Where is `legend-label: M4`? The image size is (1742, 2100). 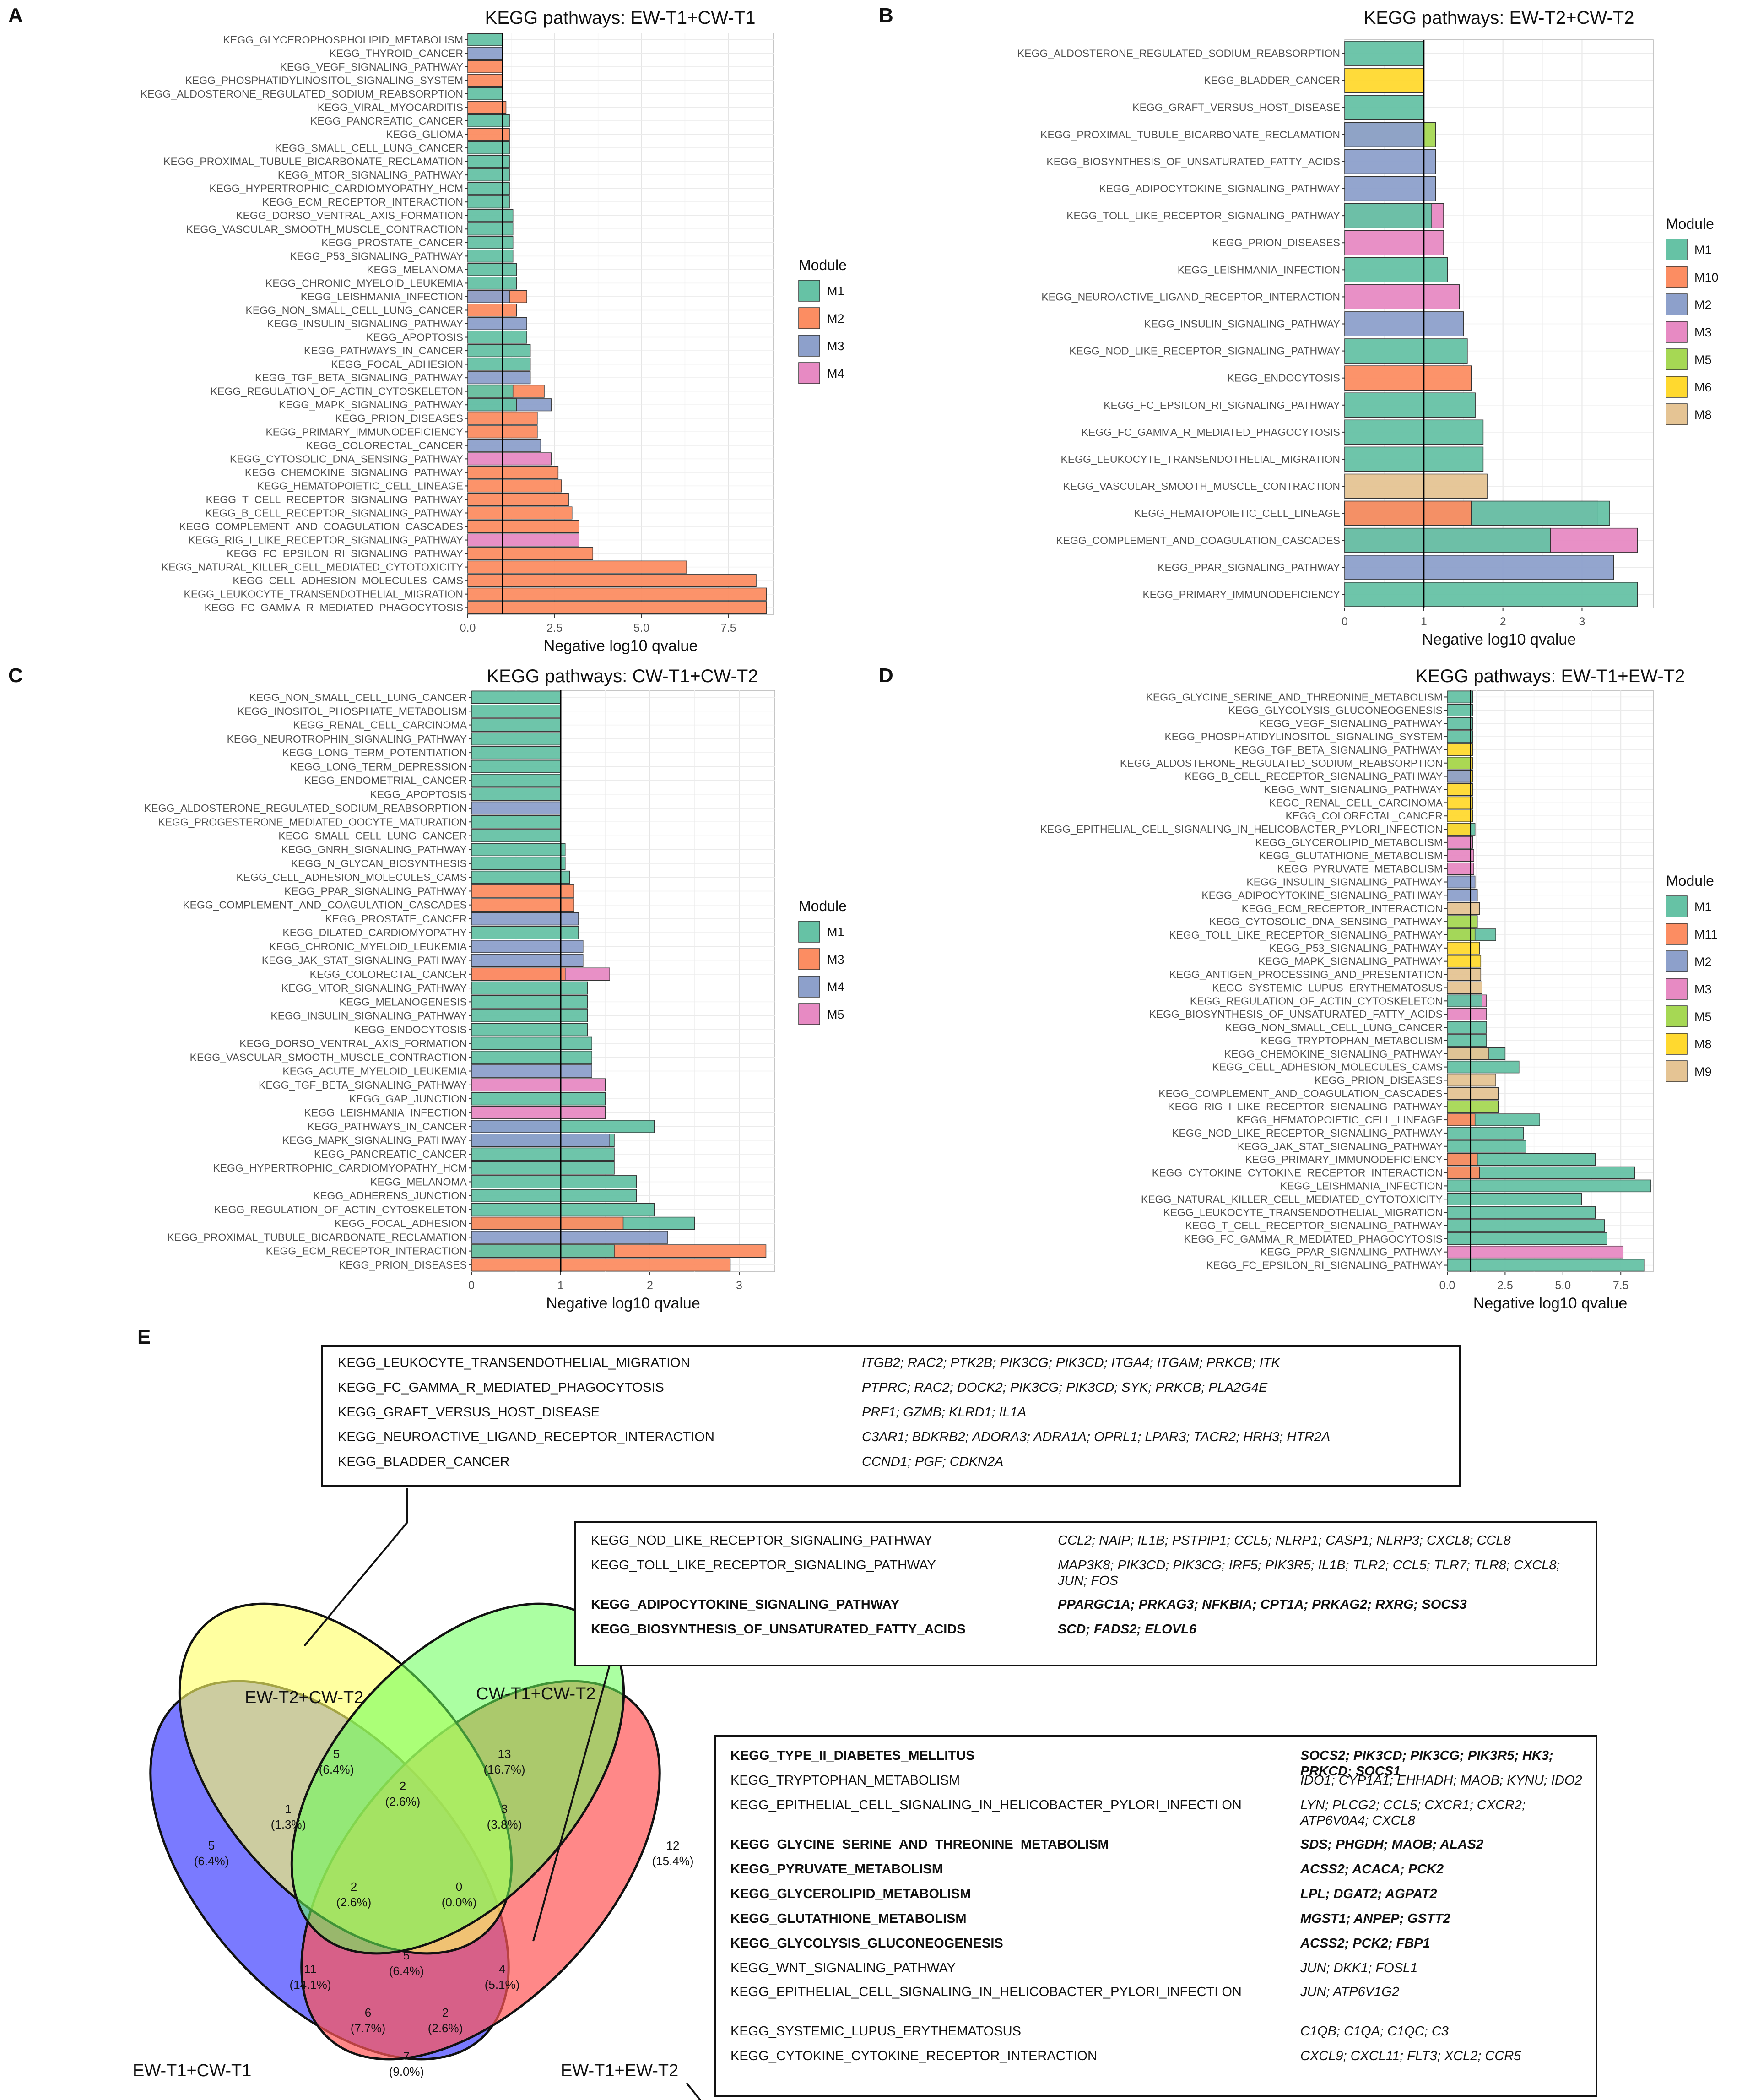
legend-label: M4 is located at coordinates (835, 987).